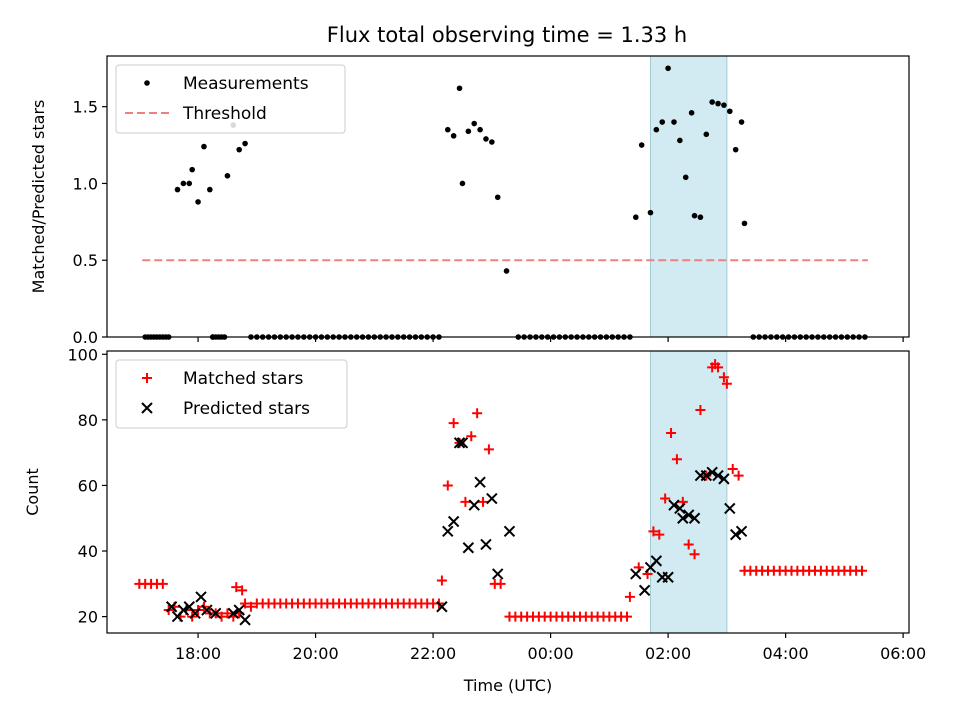  I want to click on y-axis-label: Matched/Predicted stars, so click(38, 197).